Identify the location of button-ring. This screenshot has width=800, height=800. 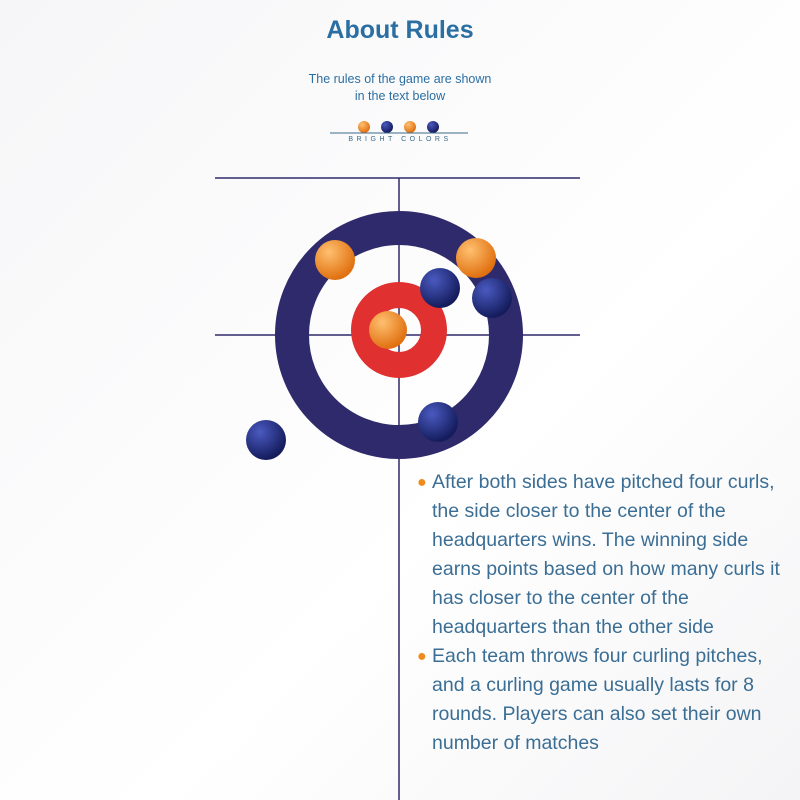
(399, 330).